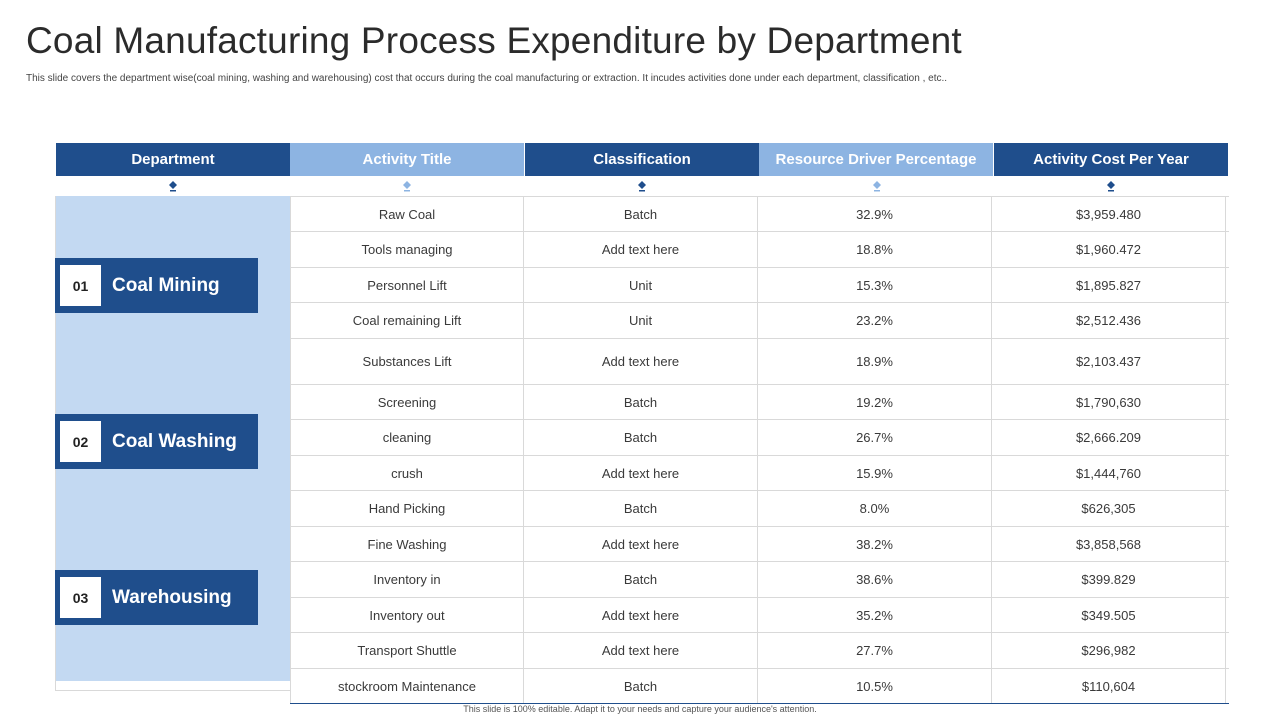  Describe the element at coordinates (80, 441) in the screenshot. I see `department-number: 02` at that location.